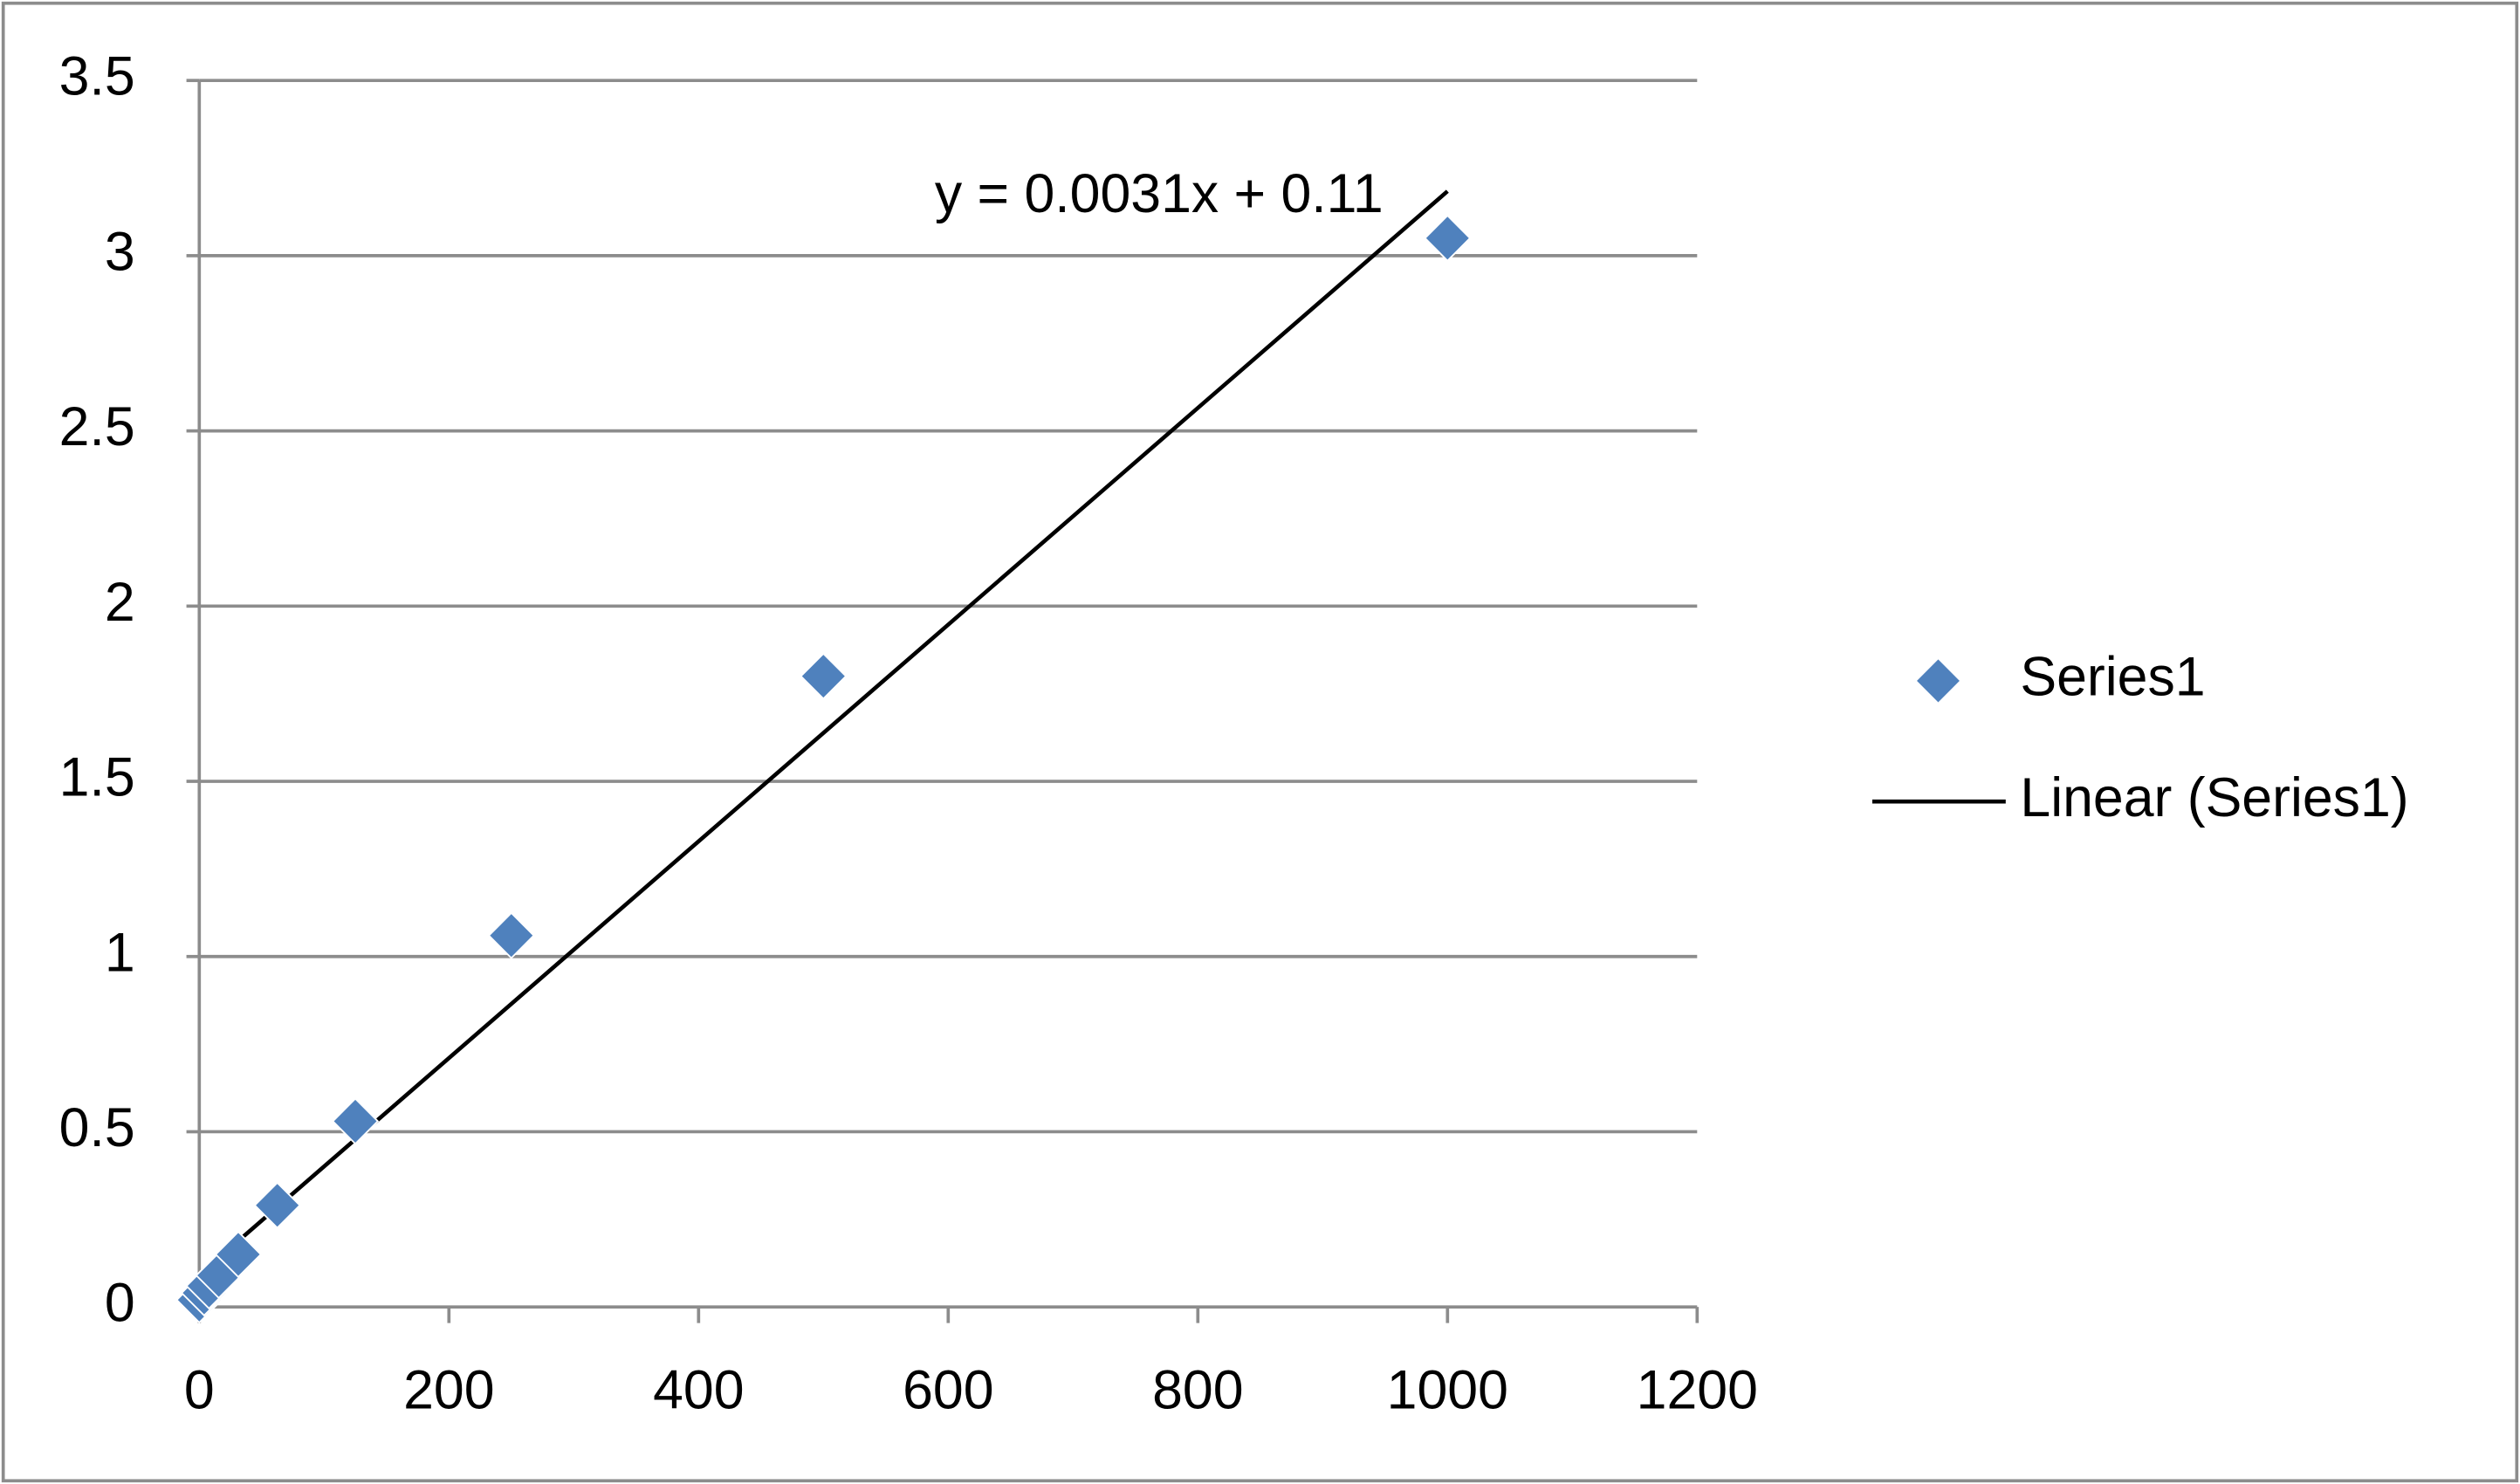 The width and height of the screenshot is (2520, 1484). Describe the element at coordinates (120, 1303) in the screenshot. I see `y-tick-label: 0` at that location.